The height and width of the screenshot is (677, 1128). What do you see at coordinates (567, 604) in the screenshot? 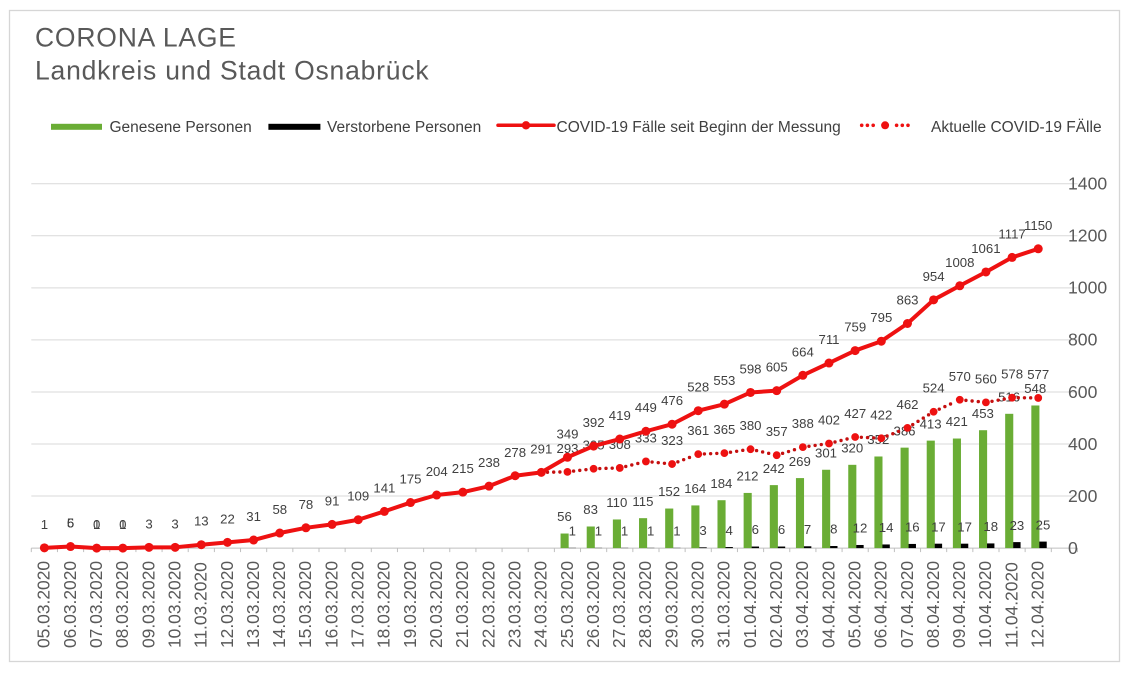
I see `svg-text: 25.03.2020` at bounding box center [567, 604].